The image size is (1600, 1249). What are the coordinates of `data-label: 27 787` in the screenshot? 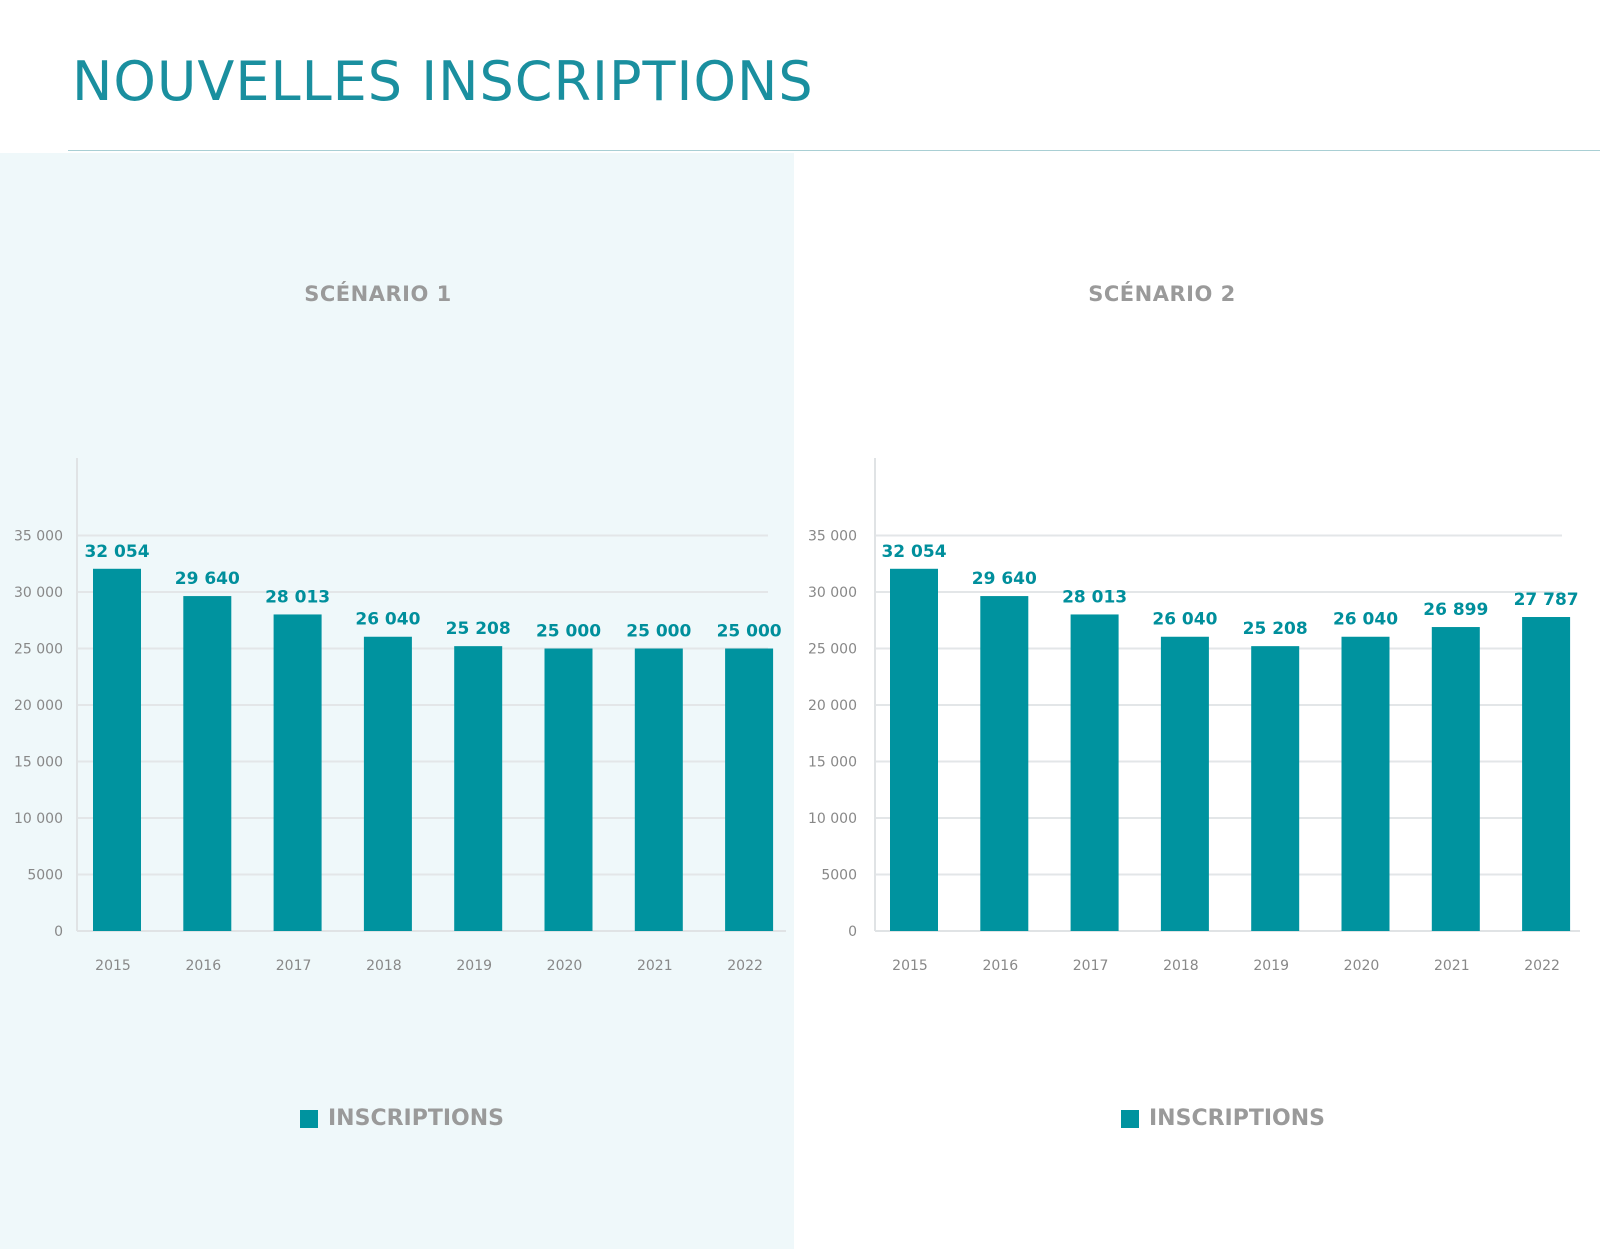 It's located at (1546, 600).